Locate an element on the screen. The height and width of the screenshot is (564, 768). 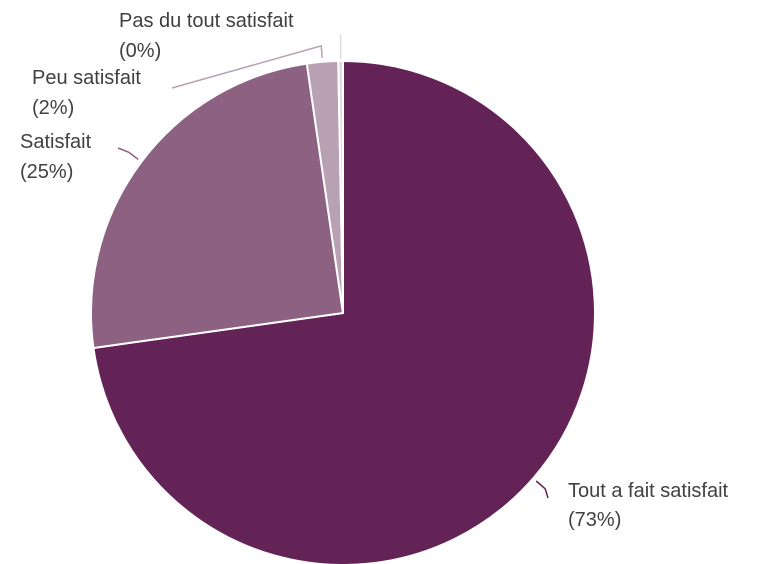
pie-slice-pas-du-tout-satisfait is located at coordinates (340, 186).